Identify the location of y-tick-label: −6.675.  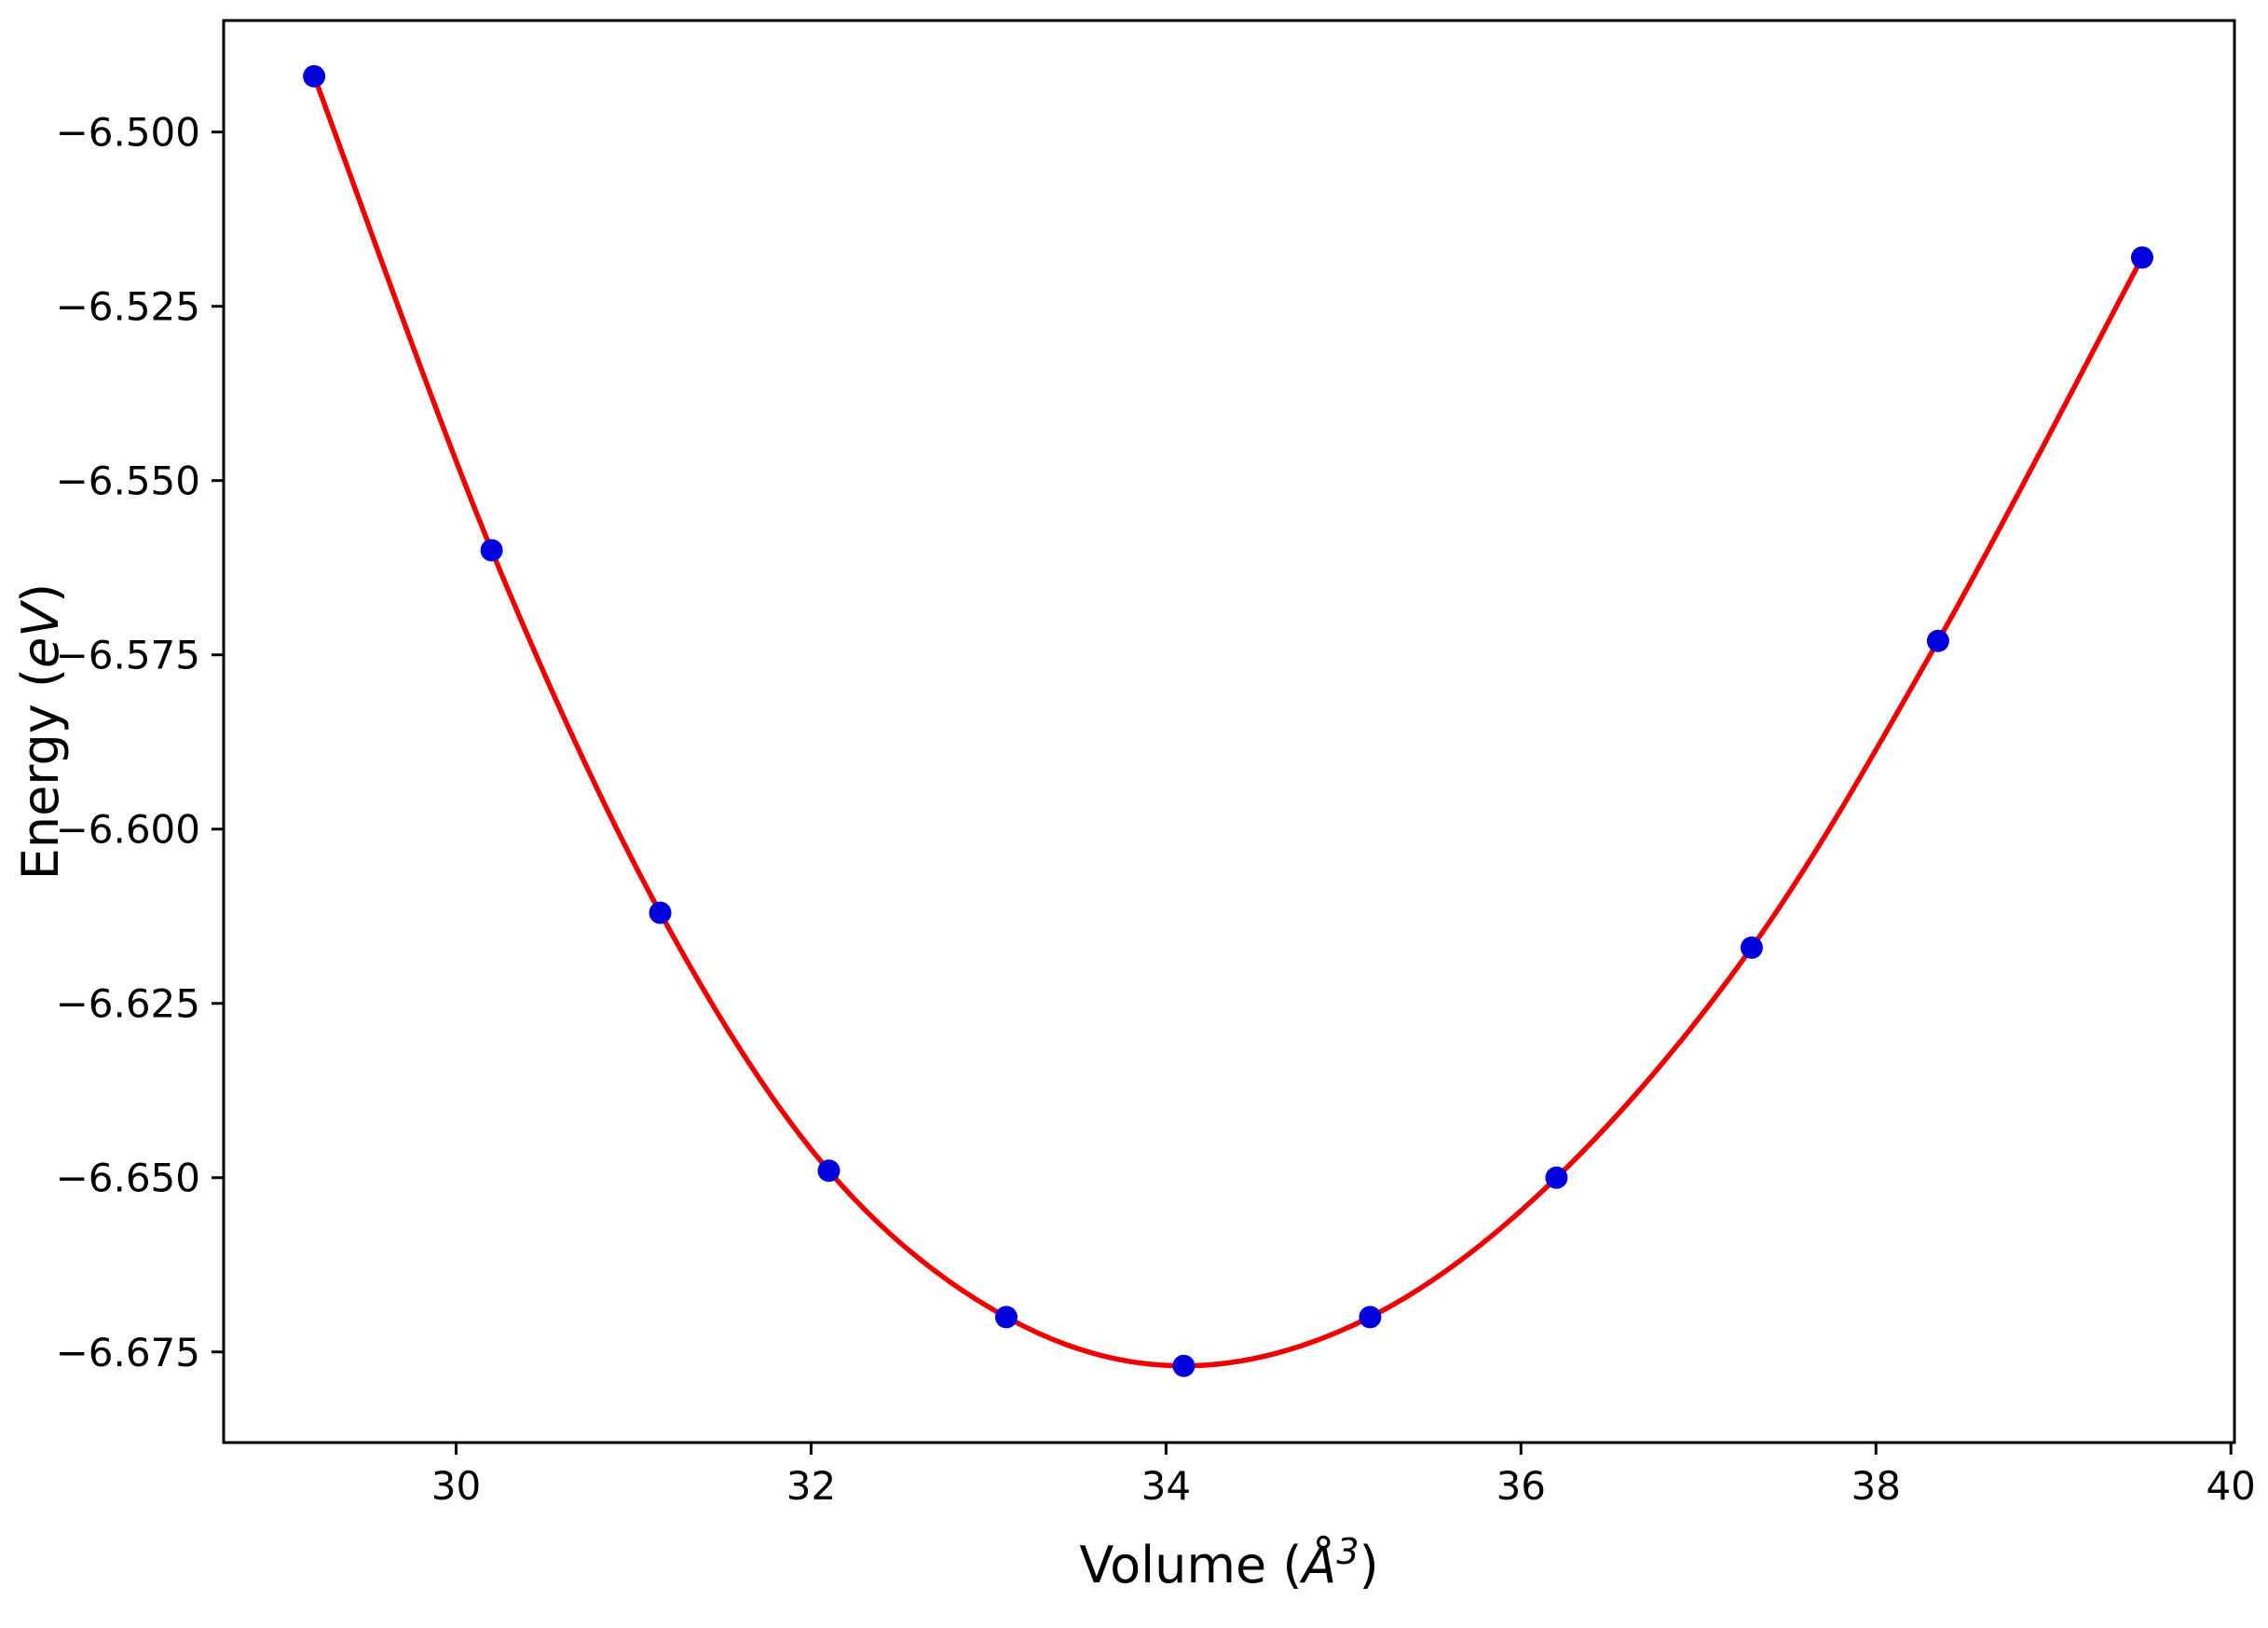
(128, 1353).